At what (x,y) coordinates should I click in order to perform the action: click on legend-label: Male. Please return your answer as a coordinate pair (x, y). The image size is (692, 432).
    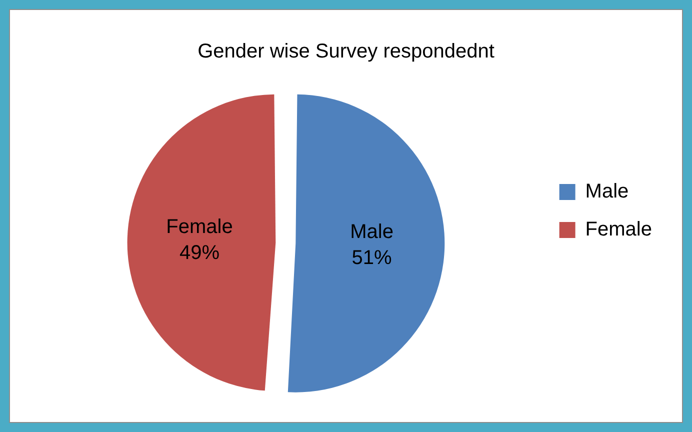
    Looking at the image, I should click on (607, 191).